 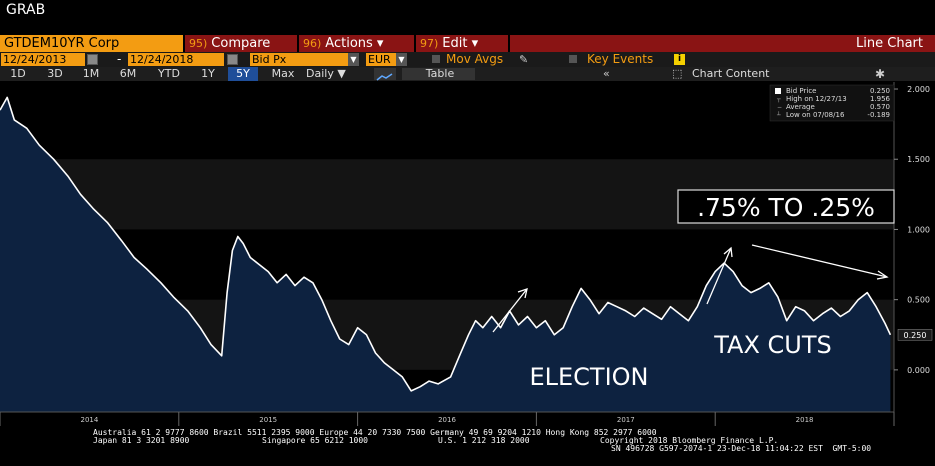 I want to click on period-max: Max, so click(x=283, y=73).